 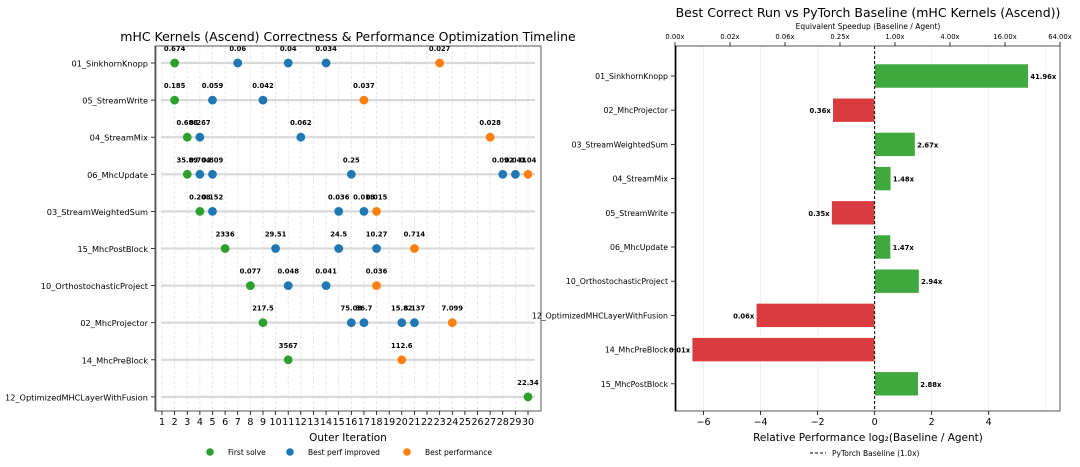 What do you see at coordinates (894, 37) in the screenshot?
I see `speedup-top-tick-label: 1.00x` at bounding box center [894, 37].